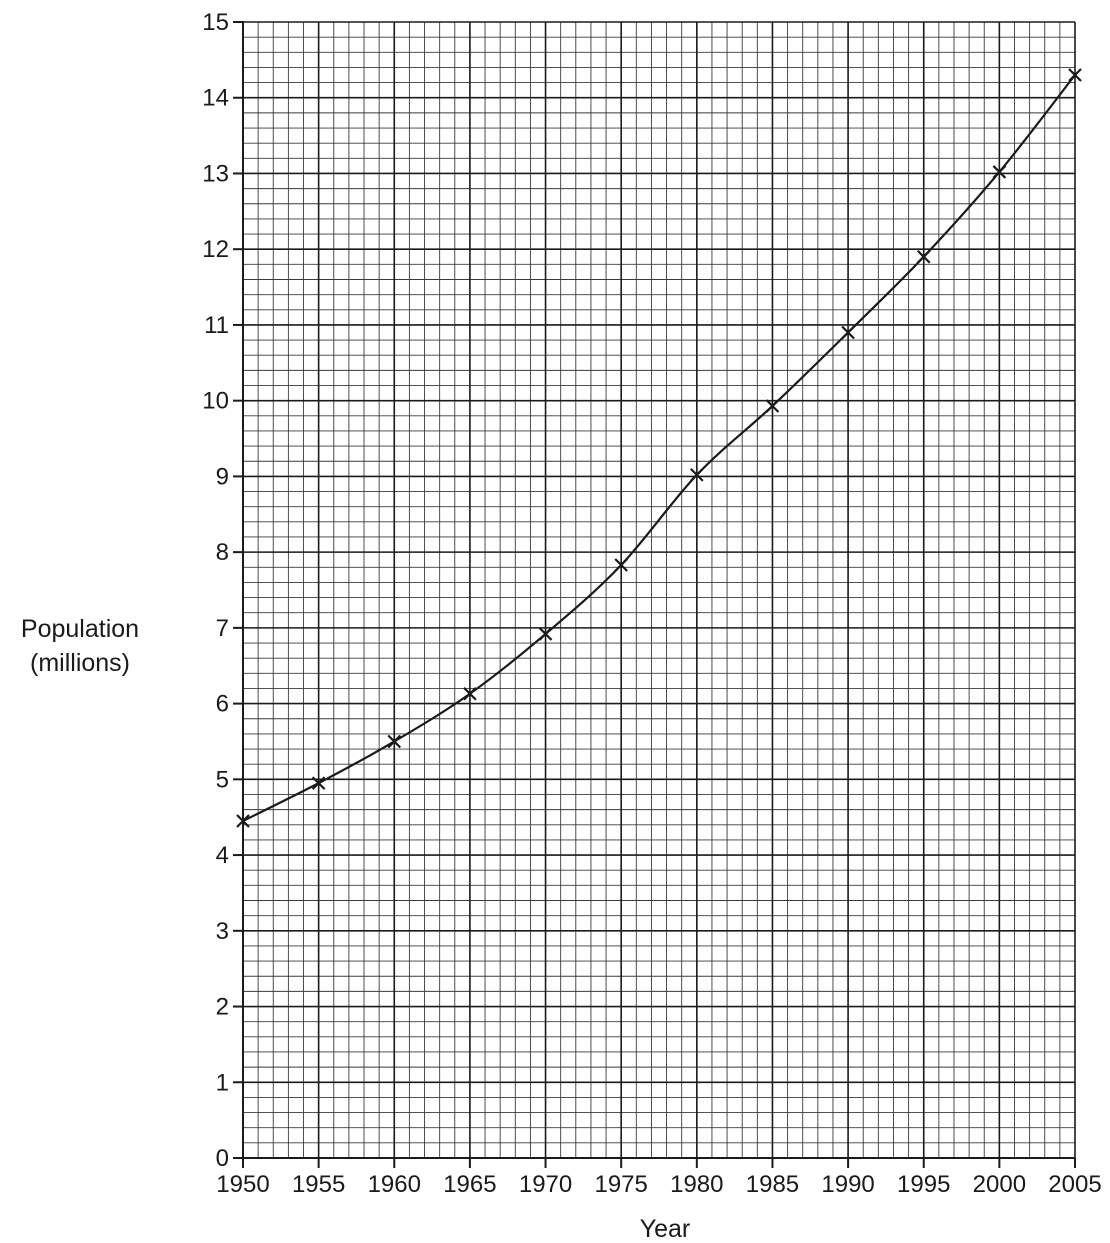 The width and height of the screenshot is (1110, 1243). Describe the element at coordinates (394, 1184) in the screenshot. I see `x-tick-label: 1960` at that location.